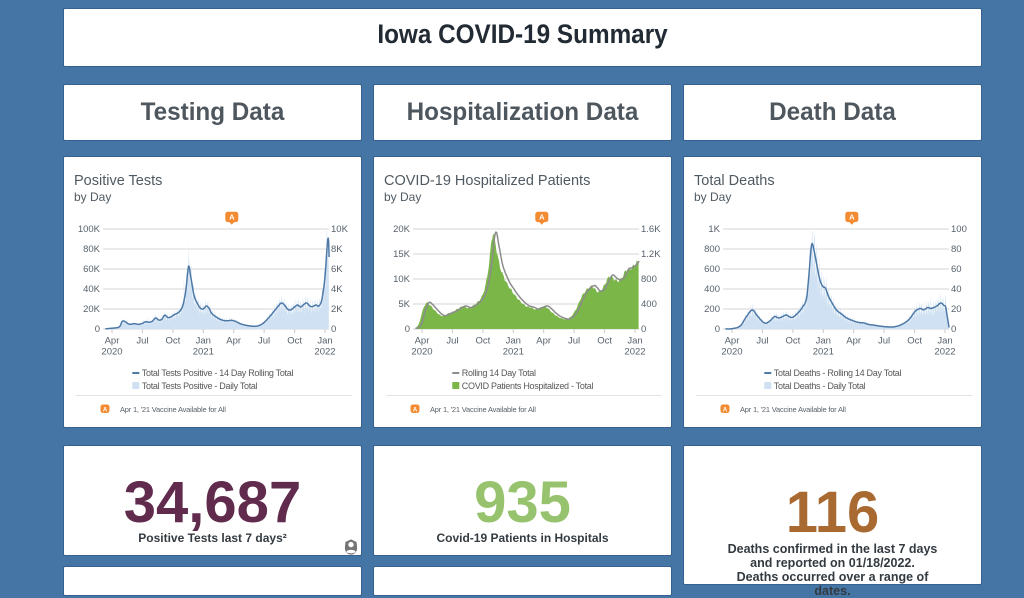 This screenshot has height=598, width=1024. I want to click on svg-text: 1.2K, so click(651, 254).